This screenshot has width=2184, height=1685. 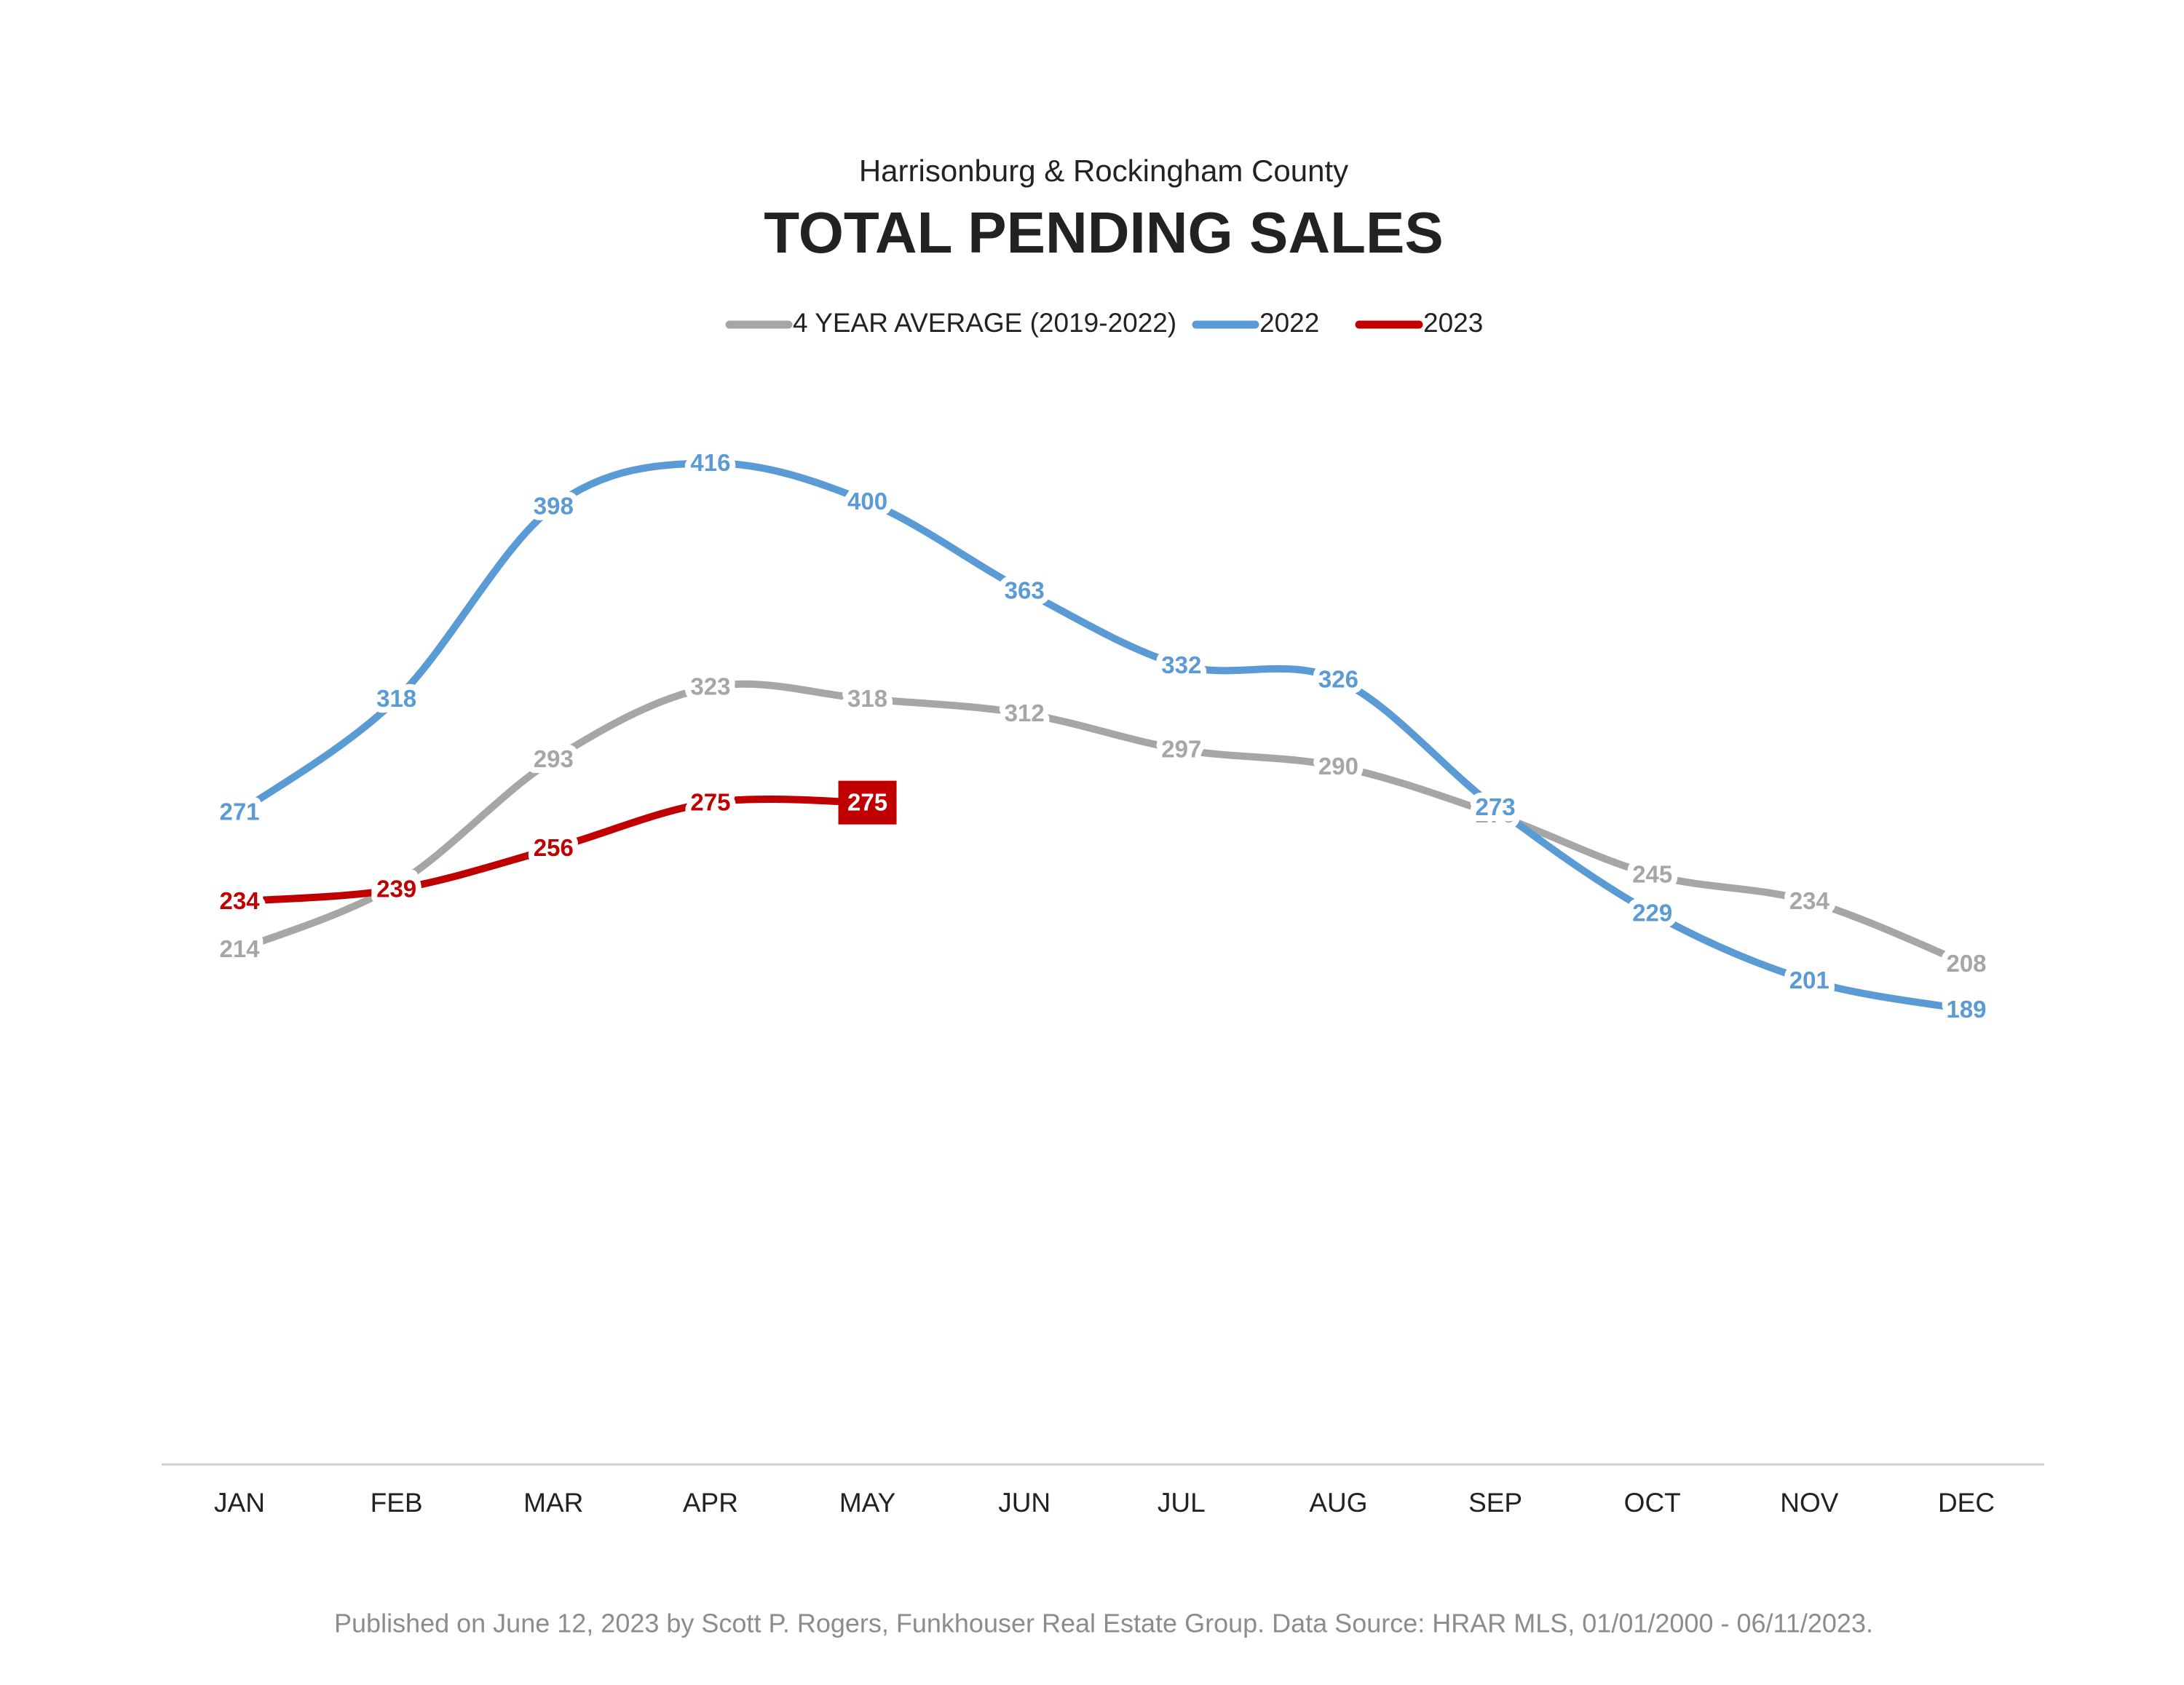 What do you see at coordinates (1809, 980) in the screenshot?
I see `data-label: 201` at bounding box center [1809, 980].